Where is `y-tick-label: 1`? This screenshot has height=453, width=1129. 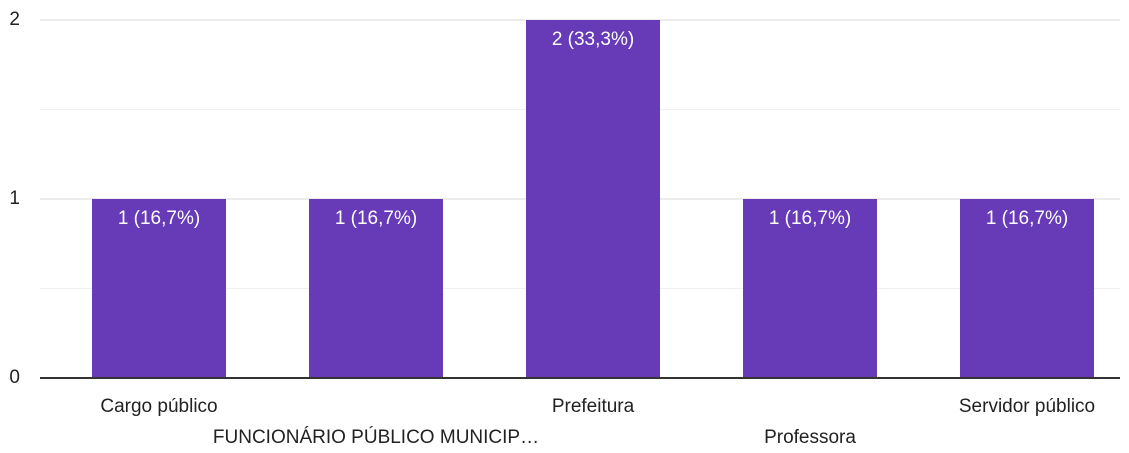 y-tick-label: 1 is located at coordinates (14, 198).